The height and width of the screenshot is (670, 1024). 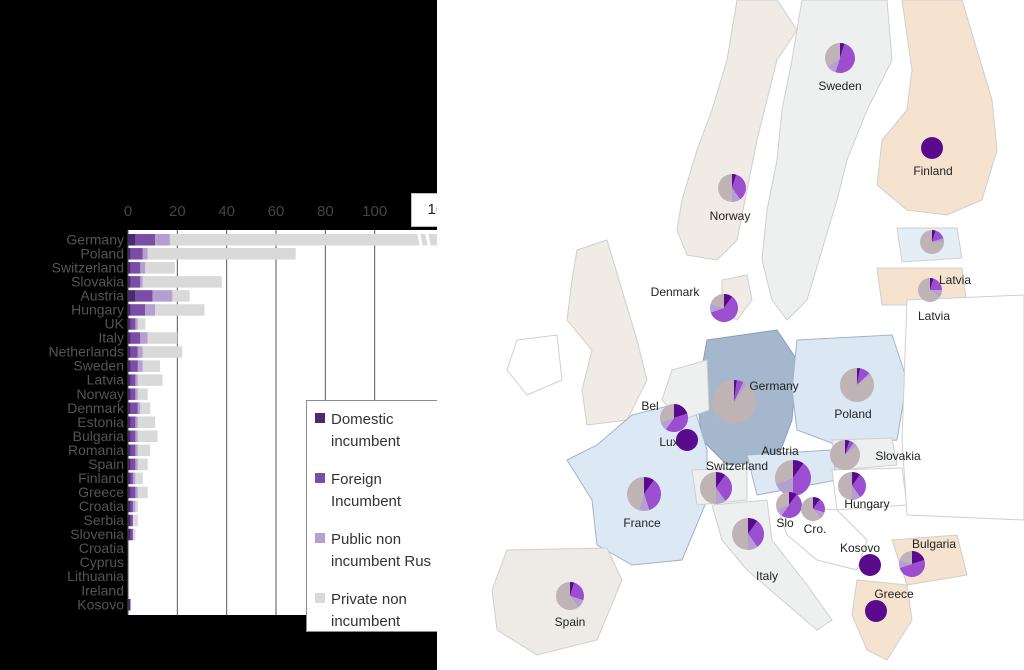 I want to click on x-tick-label: 80, so click(x=325, y=211).